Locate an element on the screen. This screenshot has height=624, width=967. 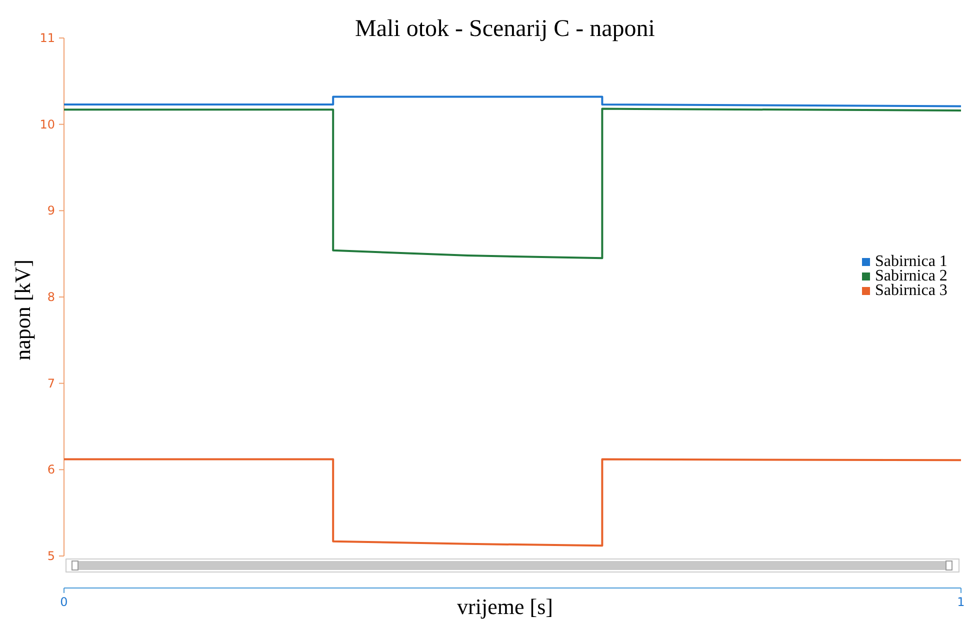
legend-label: Sabirnica 3 is located at coordinates (911, 290).